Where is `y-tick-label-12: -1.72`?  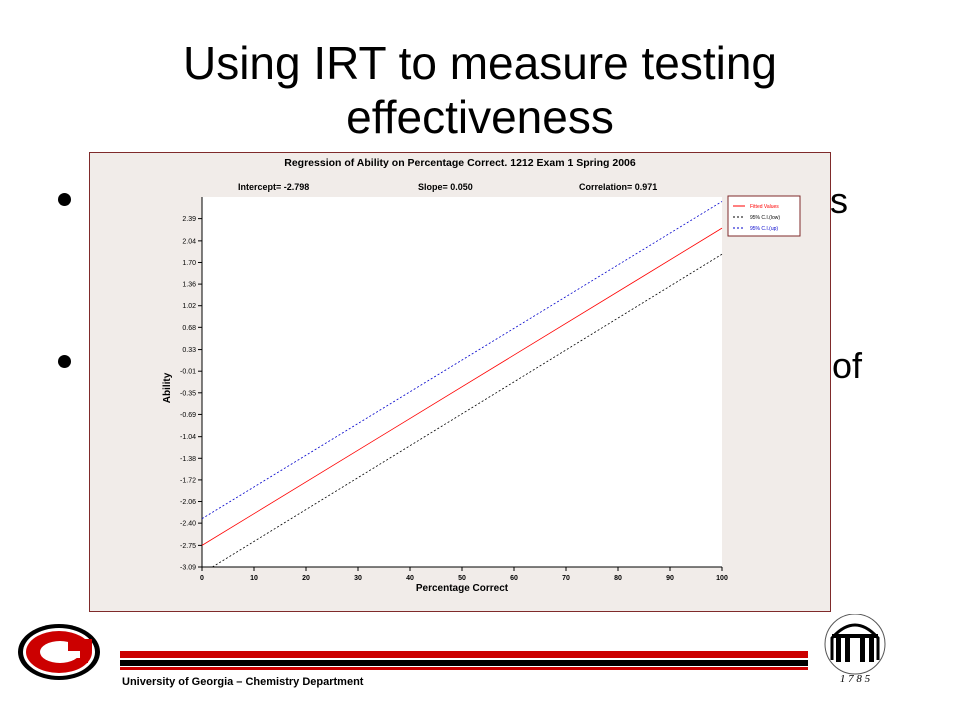
y-tick-label-12: -1.72 is located at coordinates (188, 480).